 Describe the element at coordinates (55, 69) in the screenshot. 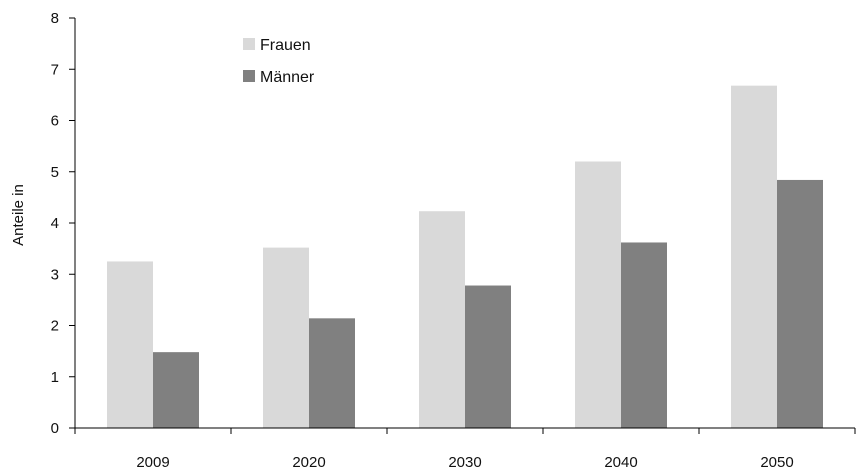

I see `y-tick-label: 7` at that location.